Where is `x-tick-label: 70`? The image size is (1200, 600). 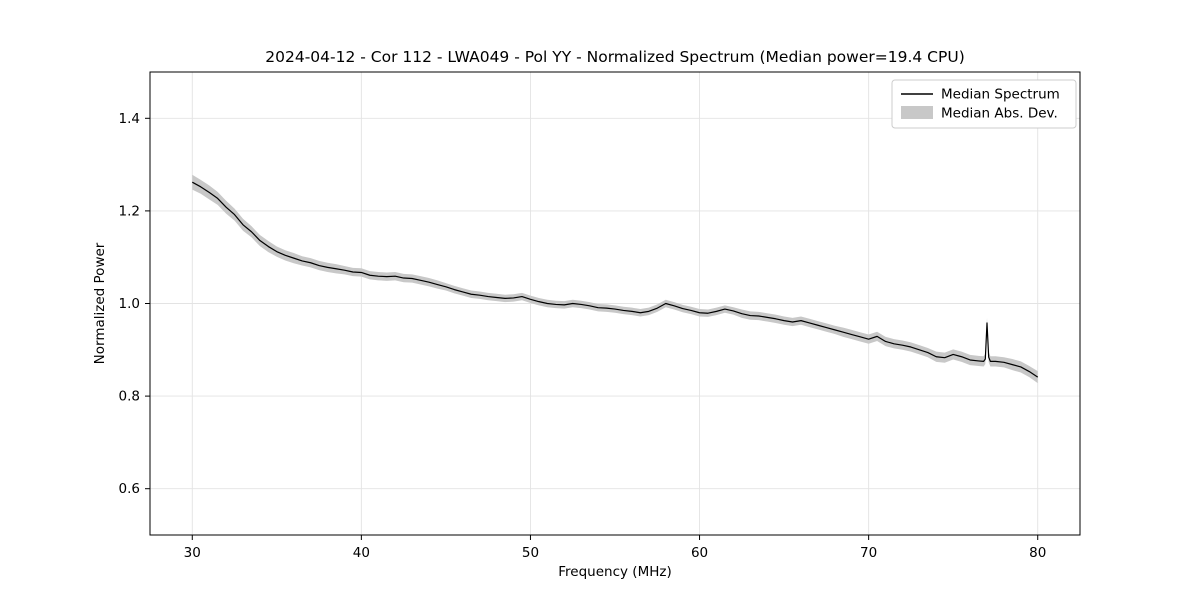
x-tick-label: 70 is located at coordinates (868, 553).